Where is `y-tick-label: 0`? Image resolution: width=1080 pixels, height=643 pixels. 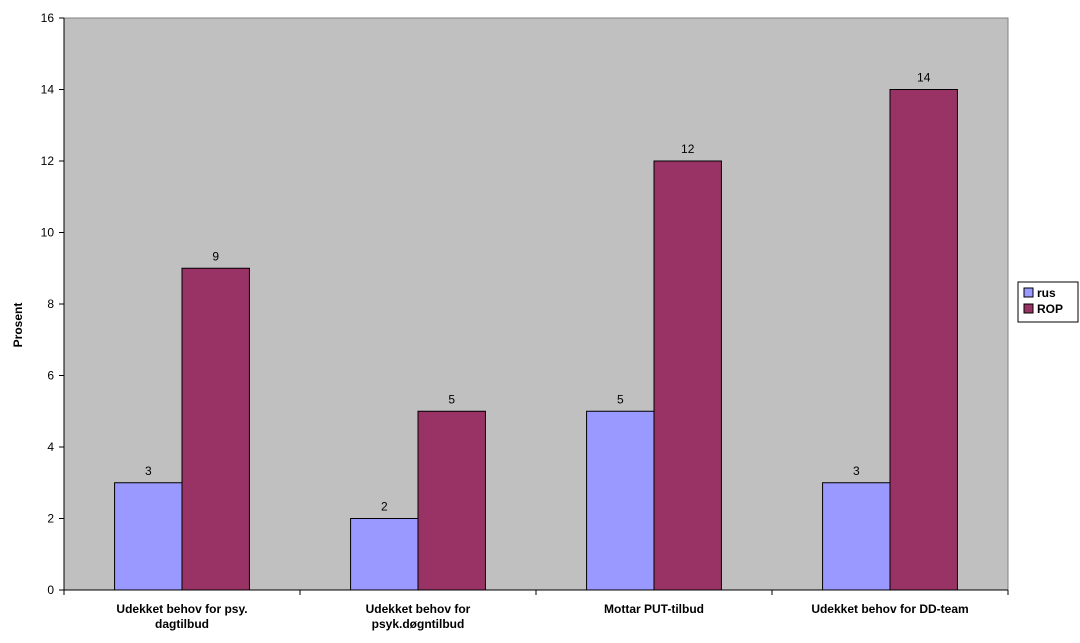
y-tick-label: 0 is located at coordinates (50, 590).